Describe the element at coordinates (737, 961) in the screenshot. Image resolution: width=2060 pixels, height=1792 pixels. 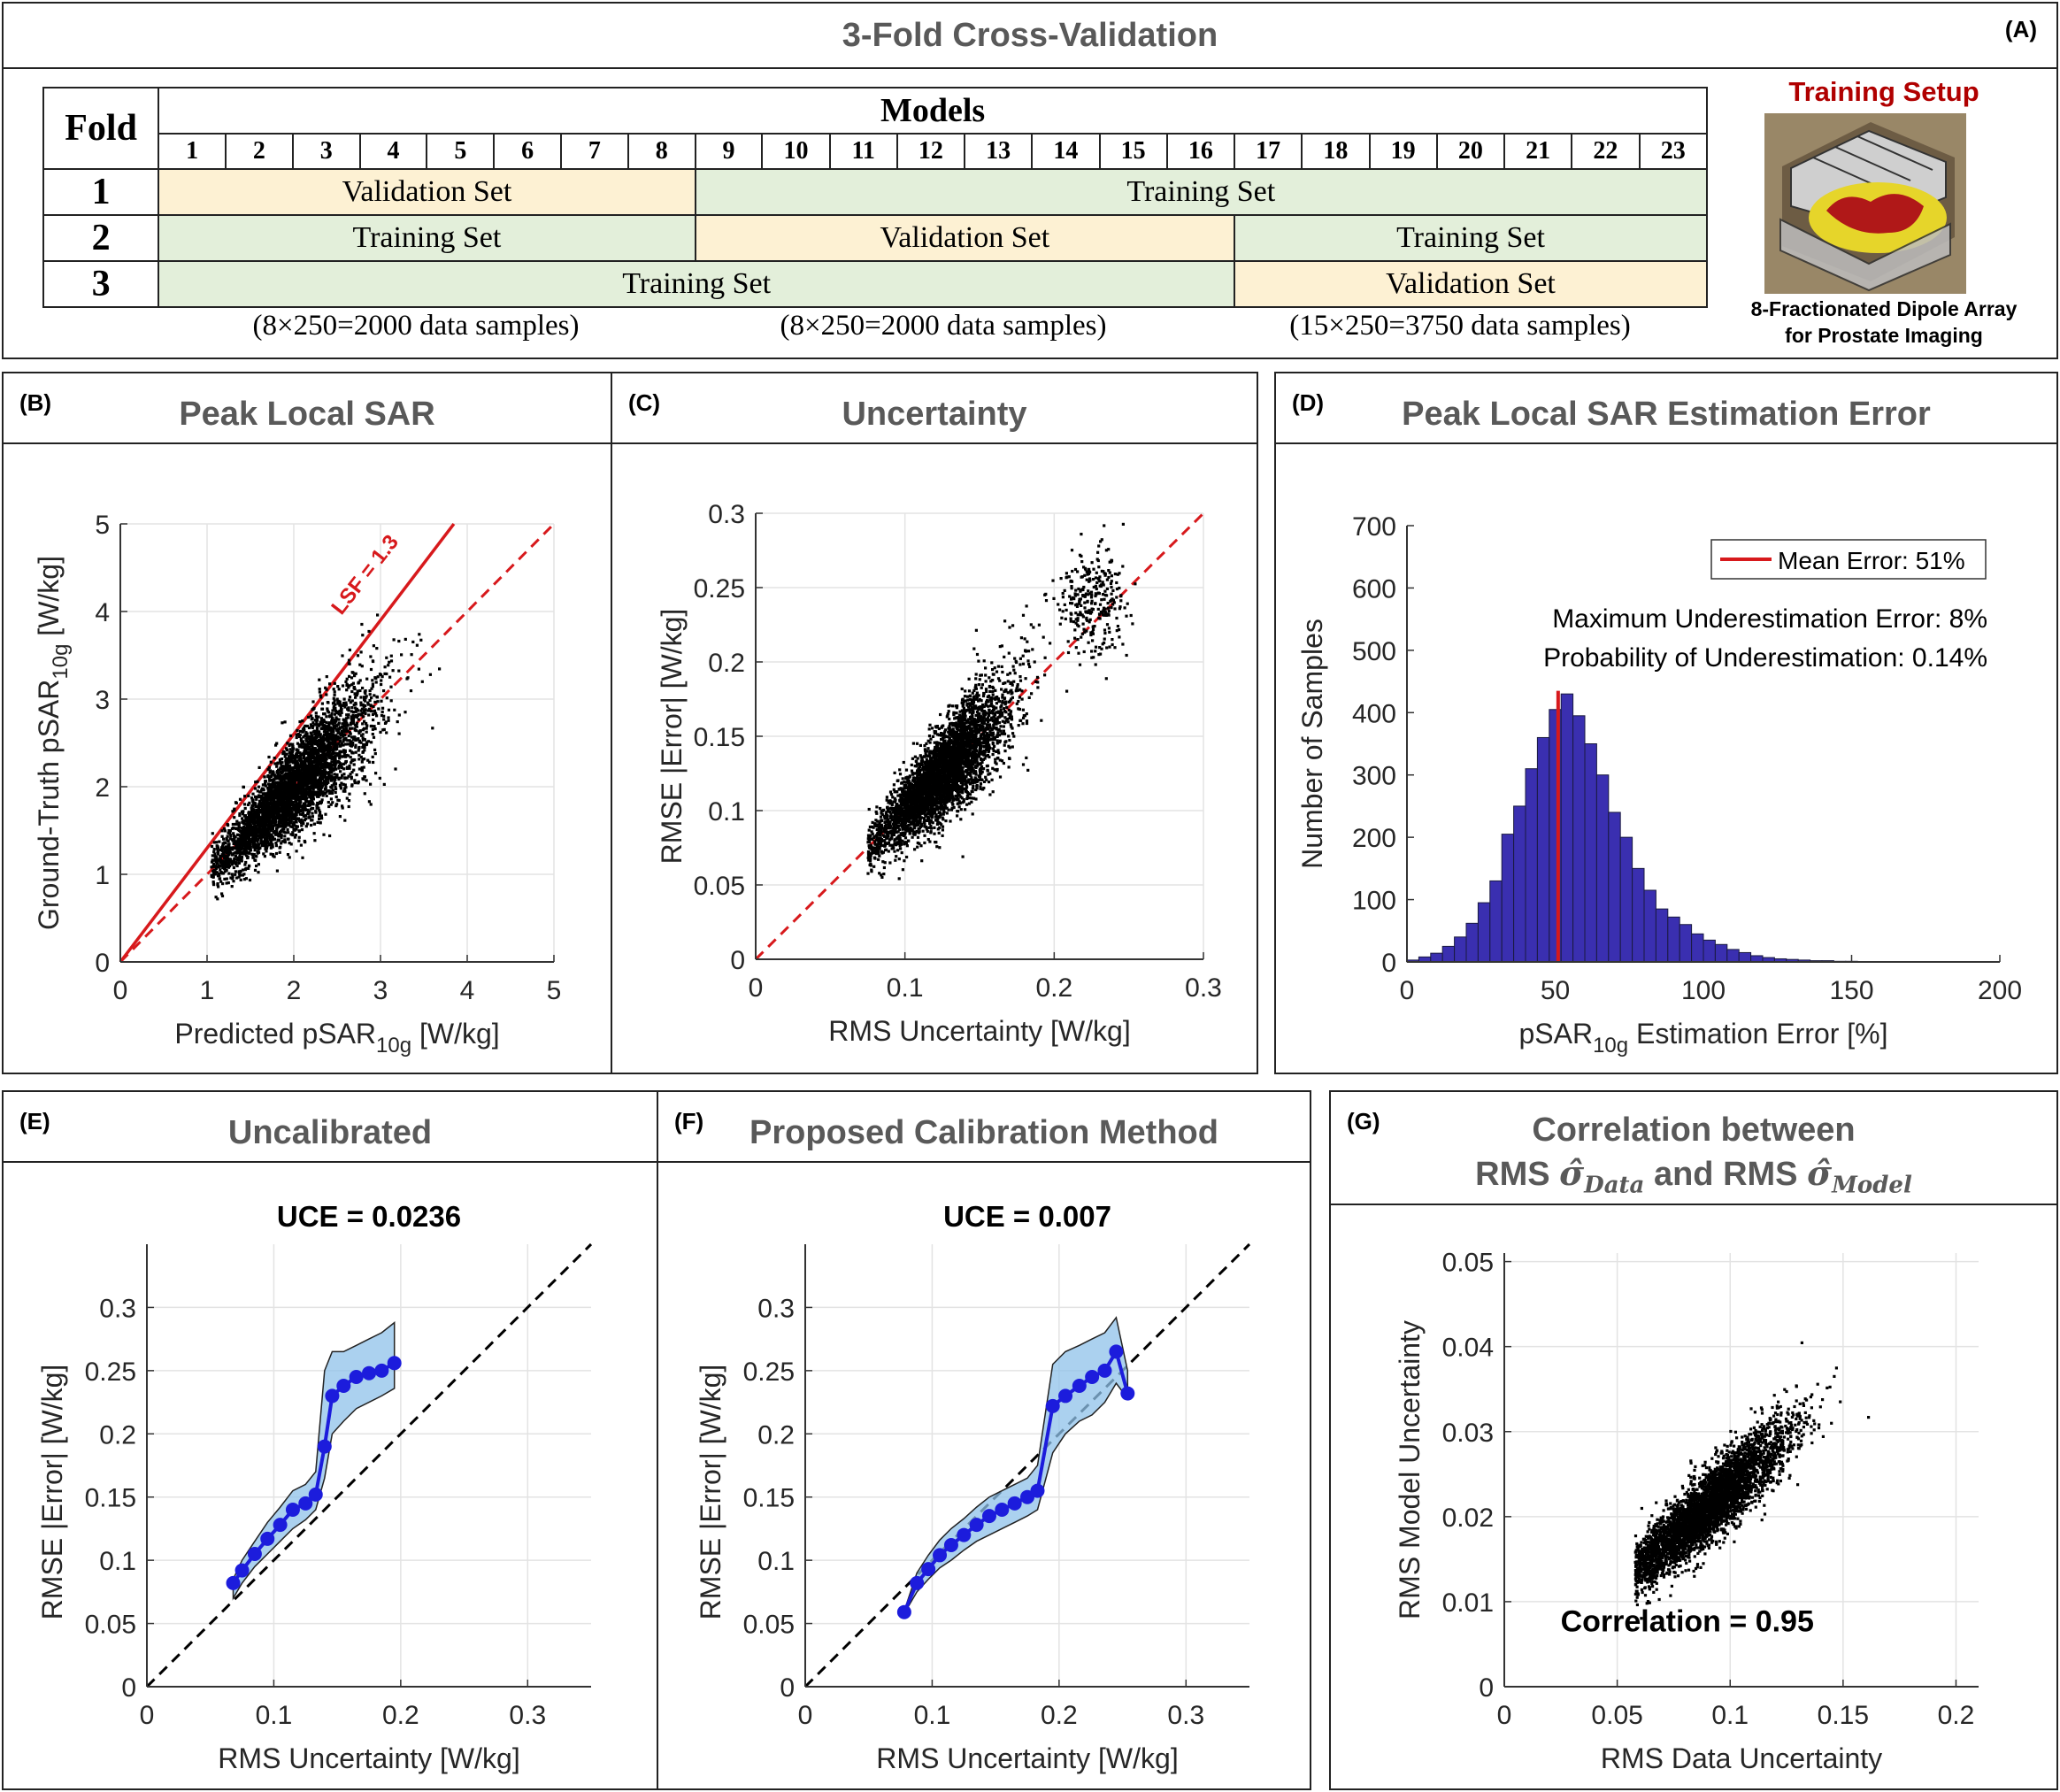
I see `y-tick-label: 0` at that location.